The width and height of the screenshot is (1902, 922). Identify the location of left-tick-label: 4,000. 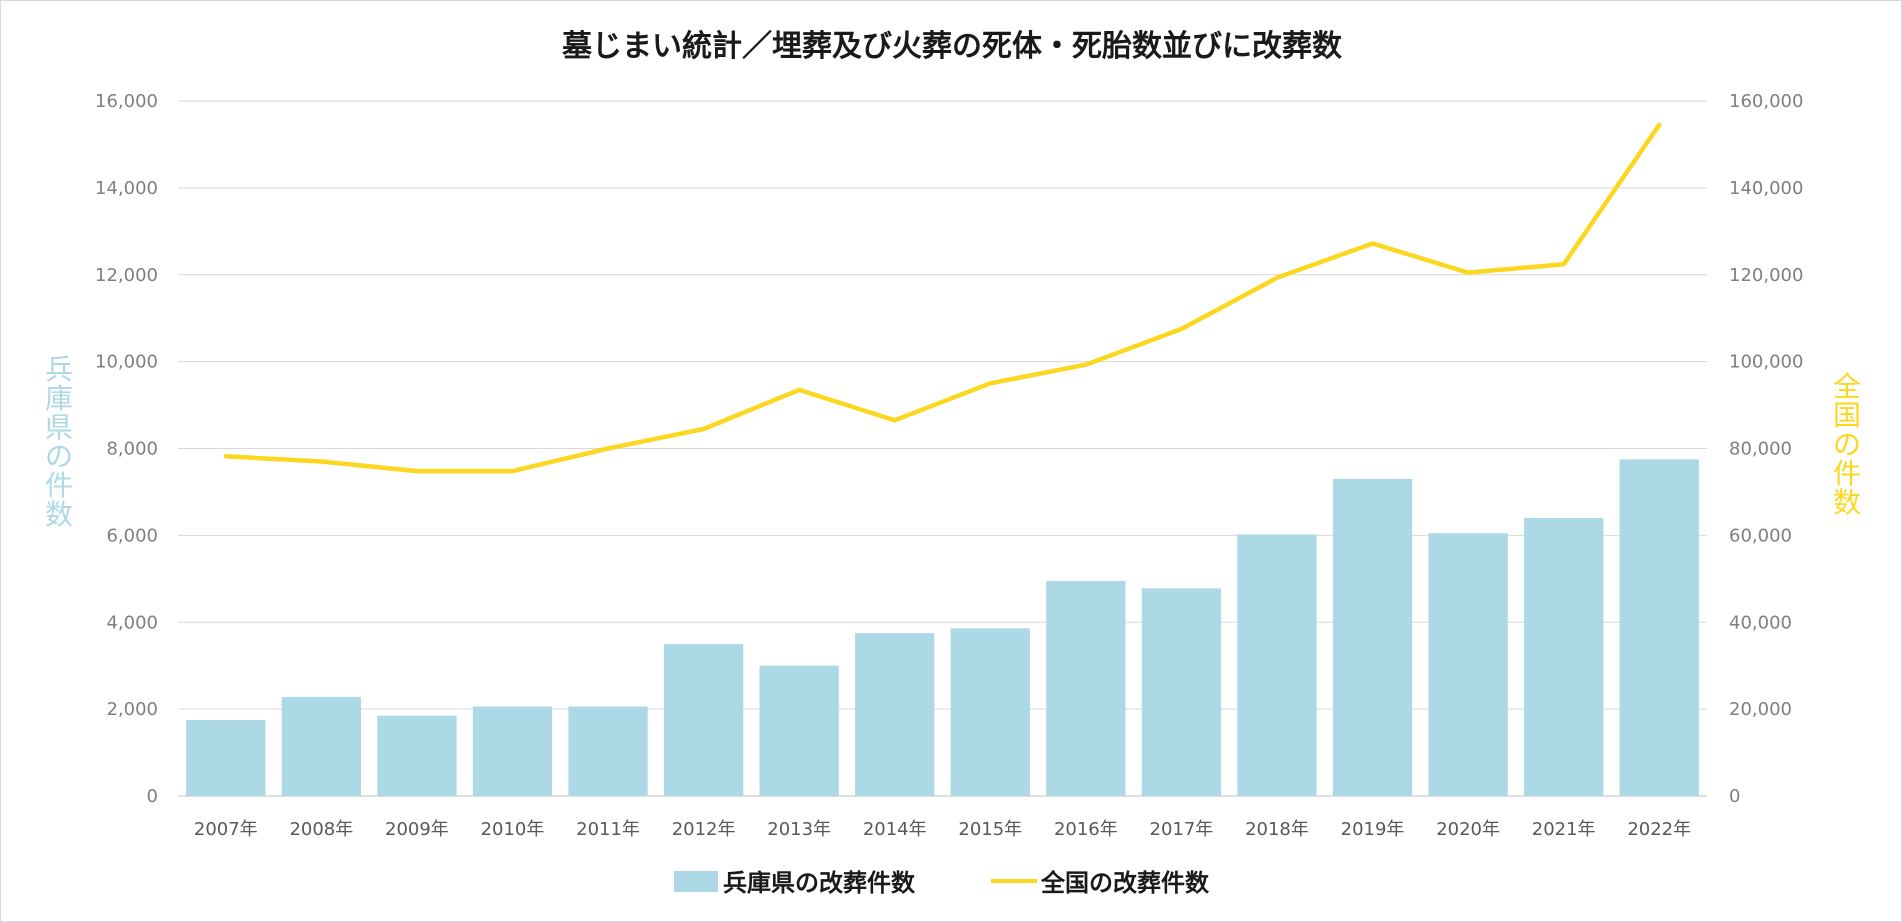
(132, 622).